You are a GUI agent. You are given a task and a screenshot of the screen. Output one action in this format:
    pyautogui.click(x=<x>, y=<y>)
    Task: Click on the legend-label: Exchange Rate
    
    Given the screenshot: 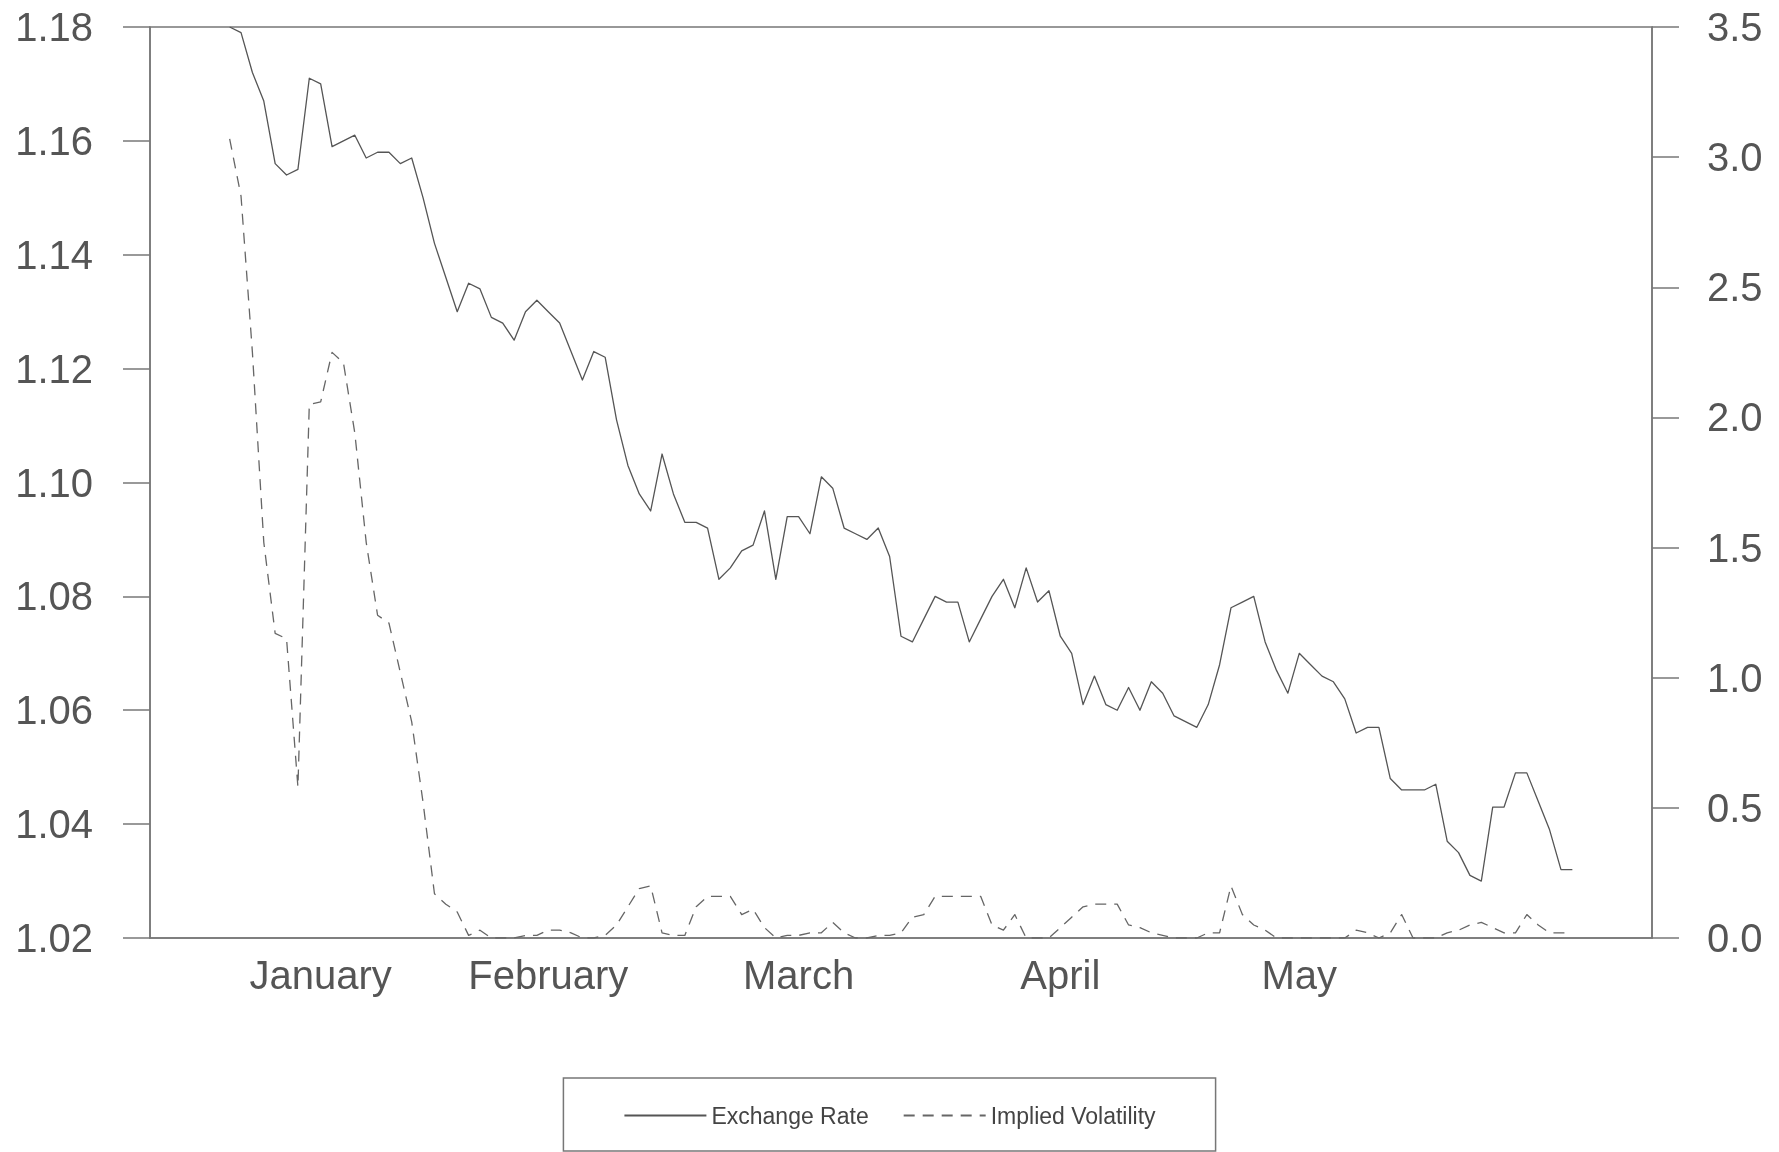 What is the action you would take?
    pyautogui.click(x=790, y=1115)
    